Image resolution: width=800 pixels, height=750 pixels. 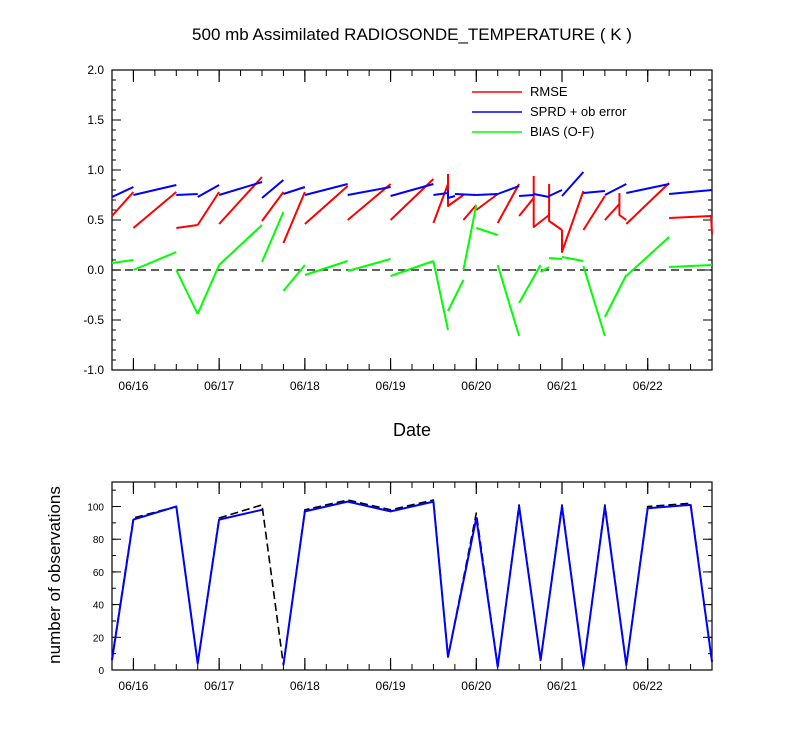 I want to click on legend-label-rmse: RMSE, so click(x=549, y=91).